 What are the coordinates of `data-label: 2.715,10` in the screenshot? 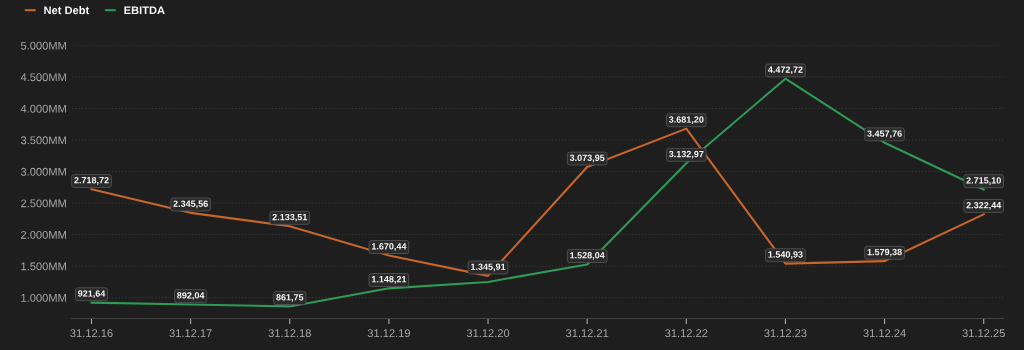 It's located at (983, 181).